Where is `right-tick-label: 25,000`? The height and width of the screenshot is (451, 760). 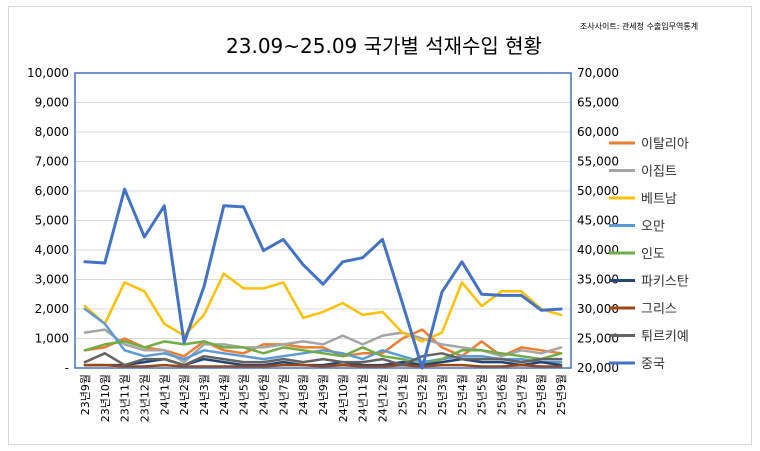 right-tick-label: 25,000 is located at coordinates (598, 339).